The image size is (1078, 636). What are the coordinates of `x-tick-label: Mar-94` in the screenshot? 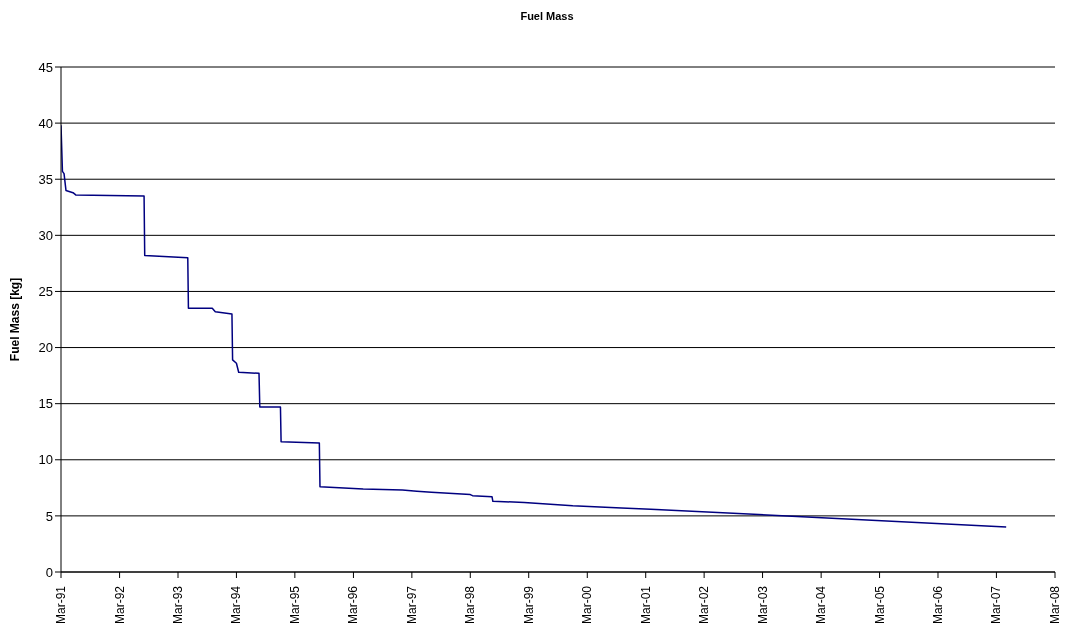 It's located at (236, 605).